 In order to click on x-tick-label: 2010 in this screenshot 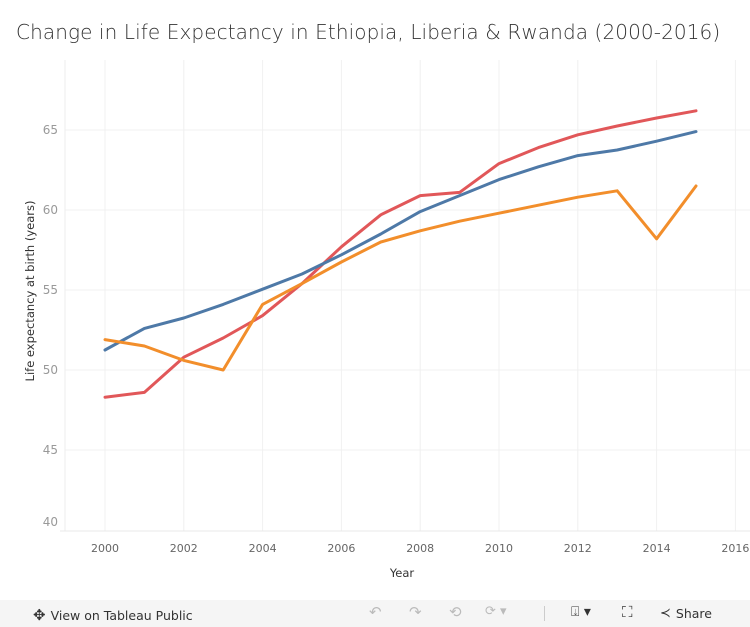, I will do `click(499, 548)`.